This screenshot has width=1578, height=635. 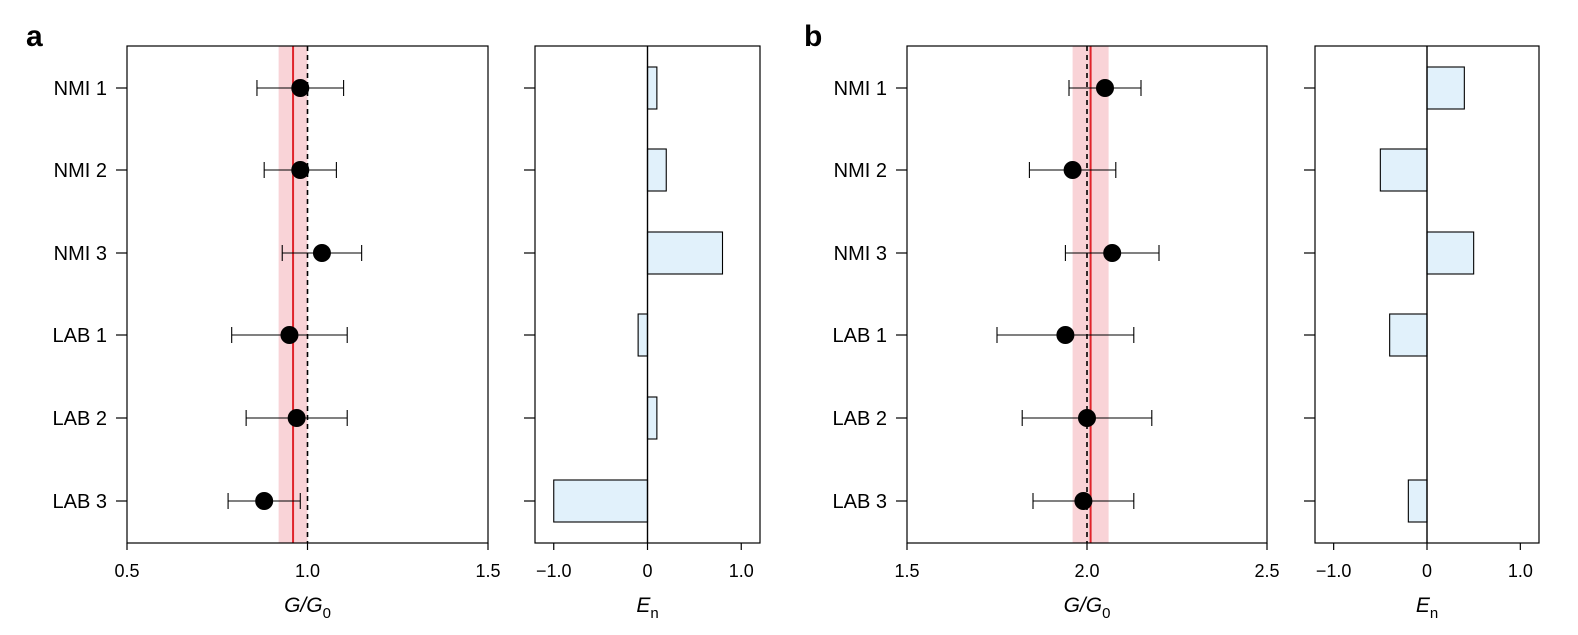 I want to click on x-axis-2: 1.5 2.0 2.5 G/G0, so click(x=1087, y=582).